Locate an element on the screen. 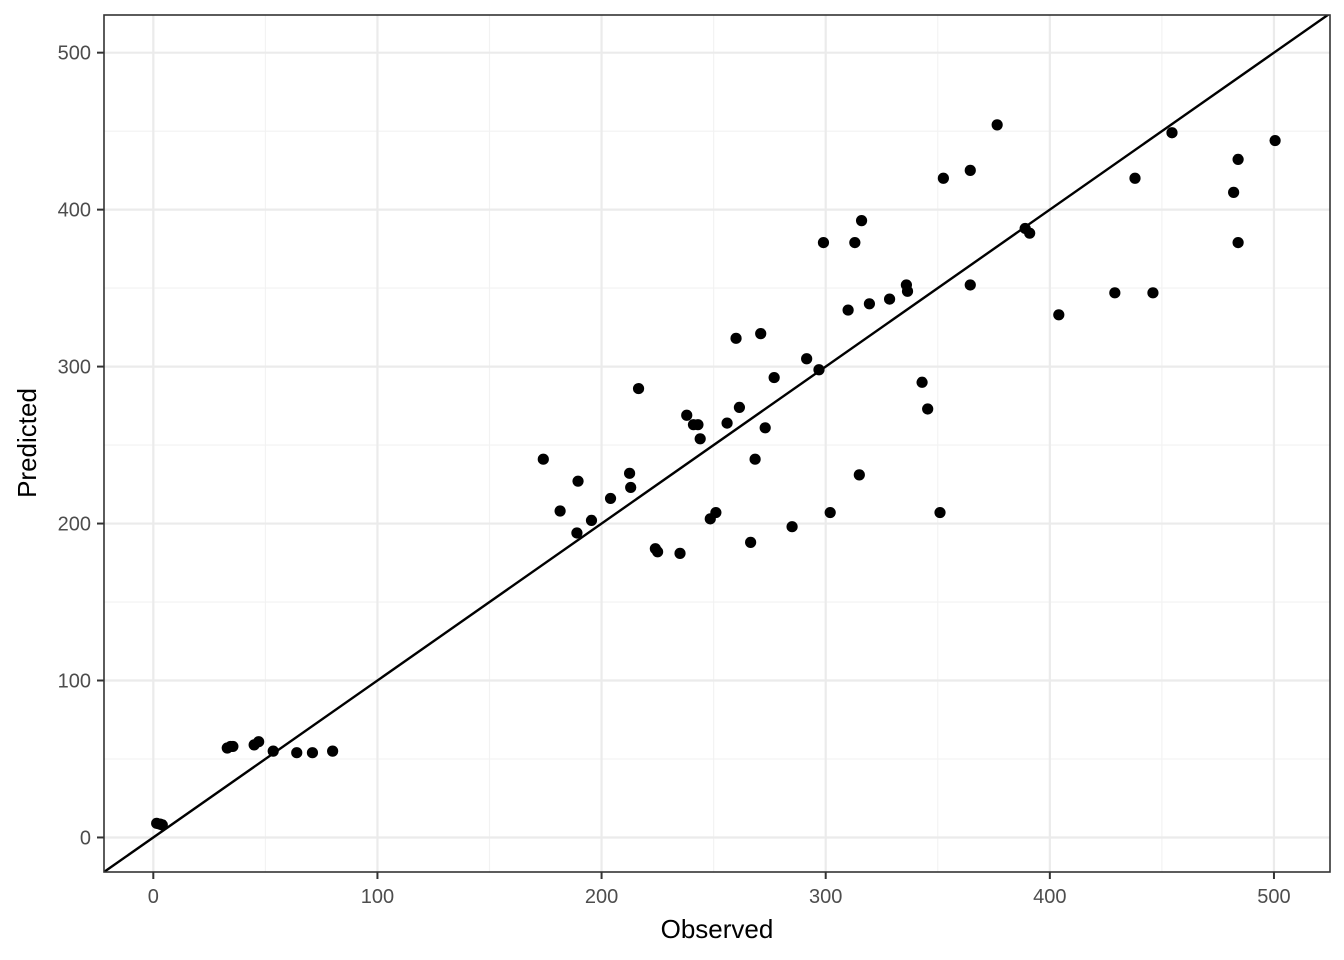 The height and width of the screenshot is (960, 1344). x-tick-label: 100 is located at coordinates (377, 897).